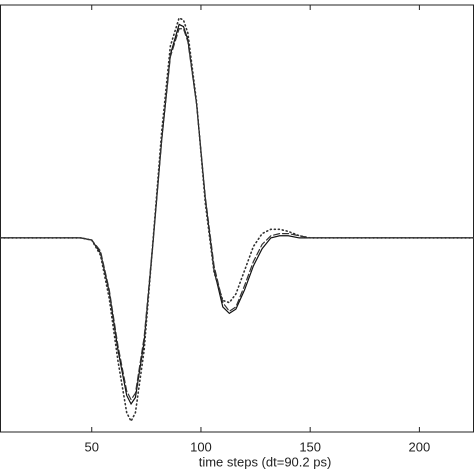 The height and width of the screenshot is (474, 474). What do you see at coordinates (92, 446) in the screenshot?
I see `x-tick-label: 50` at bounding box center [92, 446].